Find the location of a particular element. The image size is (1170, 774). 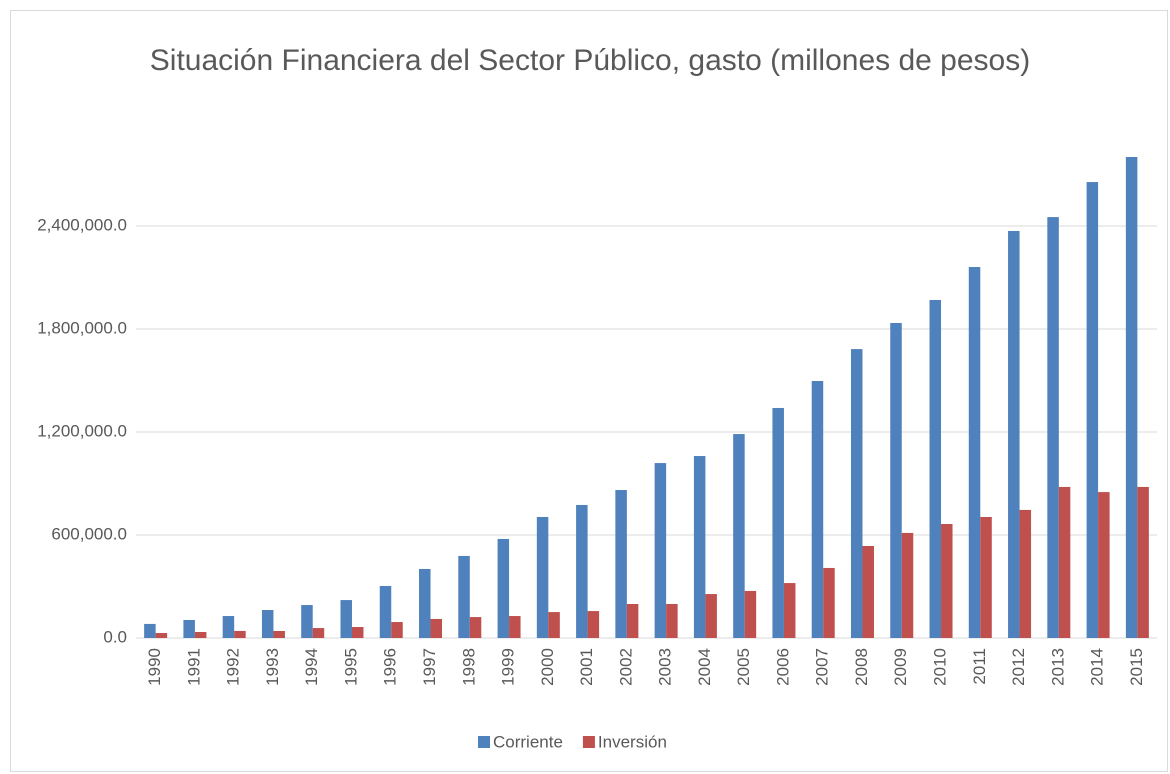

x-tick-label: 1992 is located at coordinates (233, 667).